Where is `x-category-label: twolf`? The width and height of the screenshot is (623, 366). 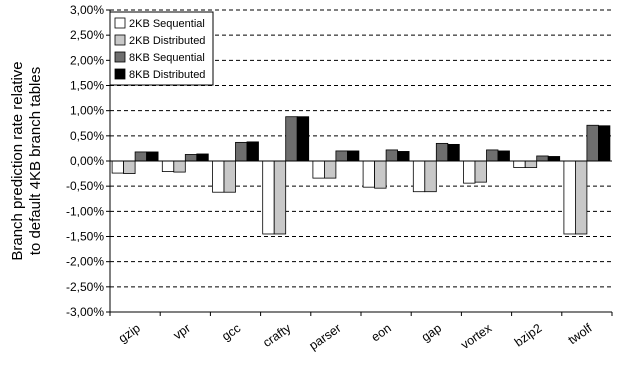 x-category-label: twolf is located at coordinates (581, 334).